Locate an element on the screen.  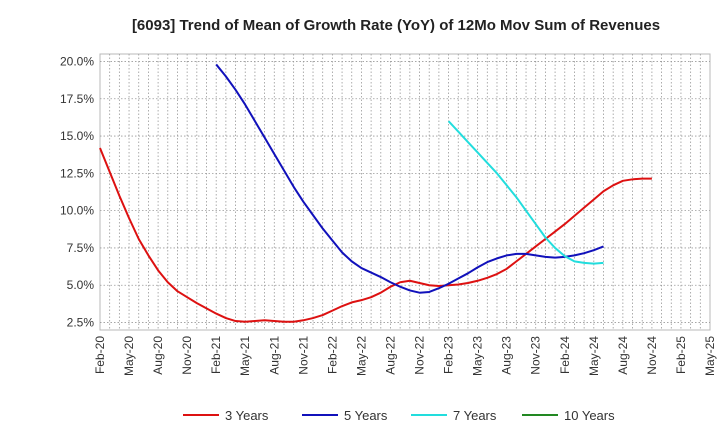
y-tick-label: 2.5% is located at coordinates (81, 323).